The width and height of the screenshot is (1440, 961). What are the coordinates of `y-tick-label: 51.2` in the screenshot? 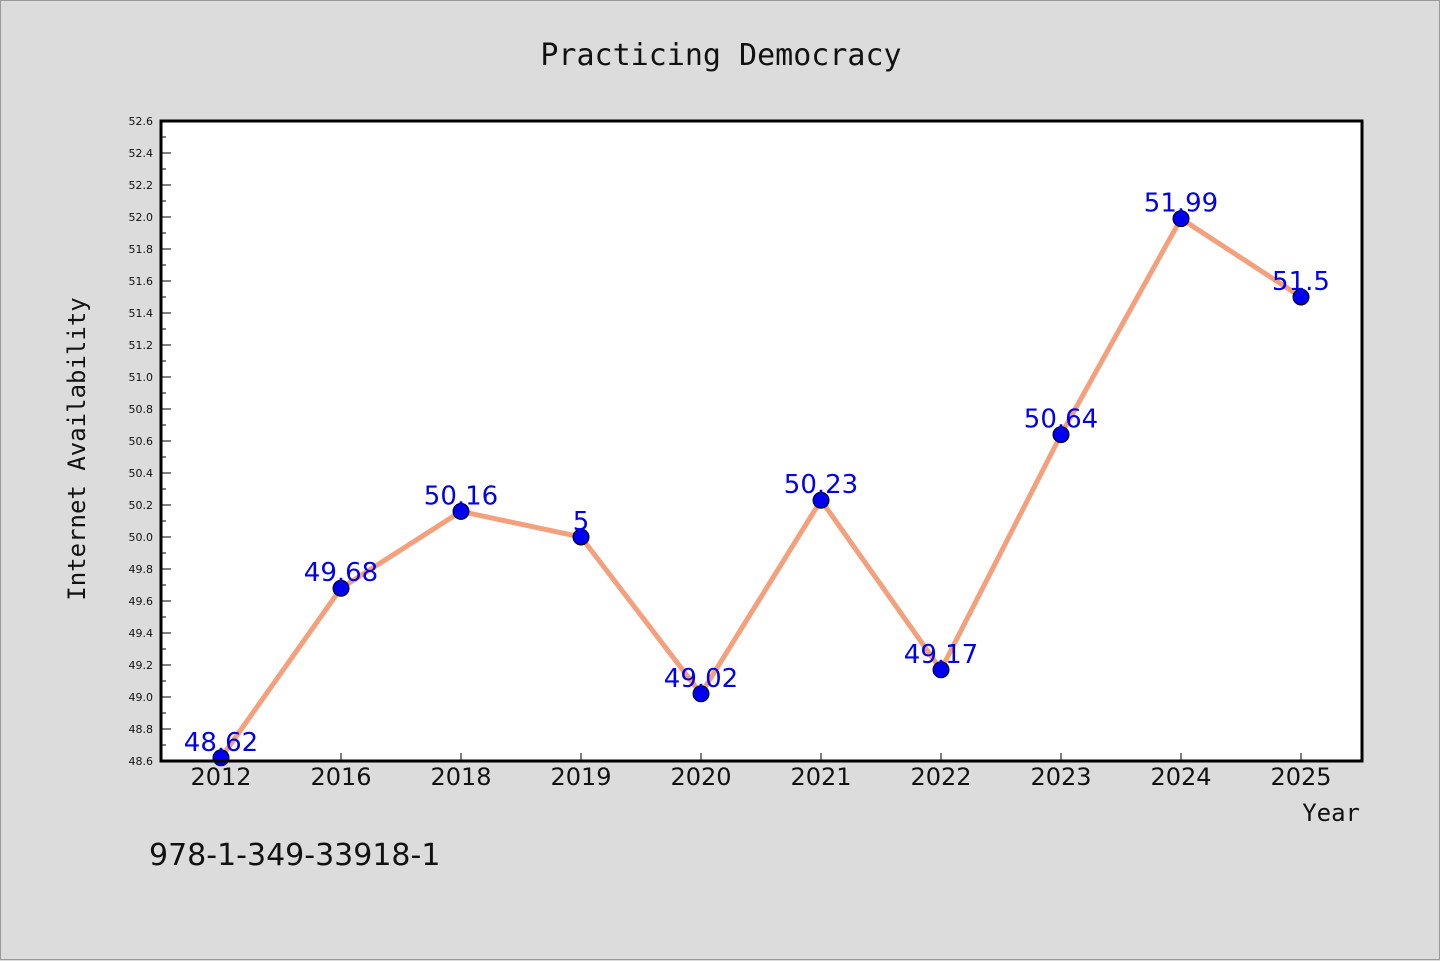 It's located at (141, 345).